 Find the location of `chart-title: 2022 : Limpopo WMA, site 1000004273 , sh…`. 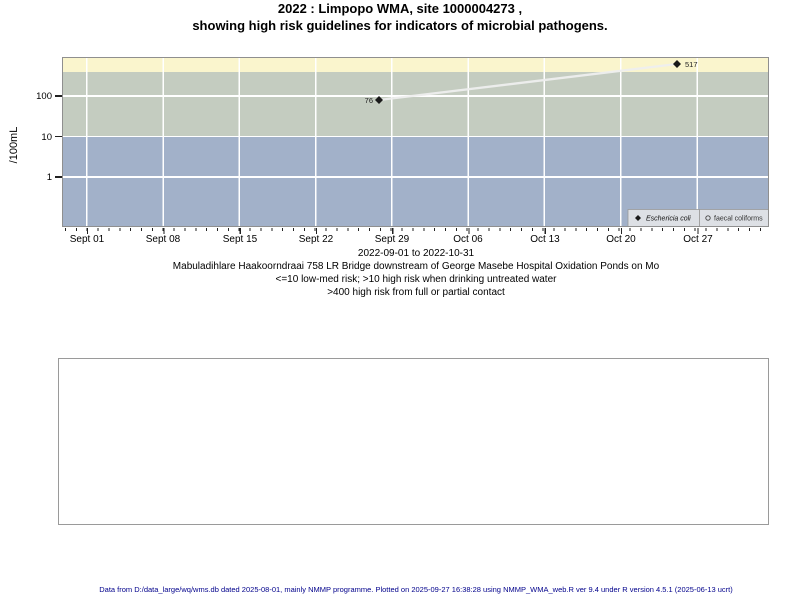

chart-title: 2022 : Limpopo WMA, site 1000004273 , sh… is located at coordinates (400, 17).